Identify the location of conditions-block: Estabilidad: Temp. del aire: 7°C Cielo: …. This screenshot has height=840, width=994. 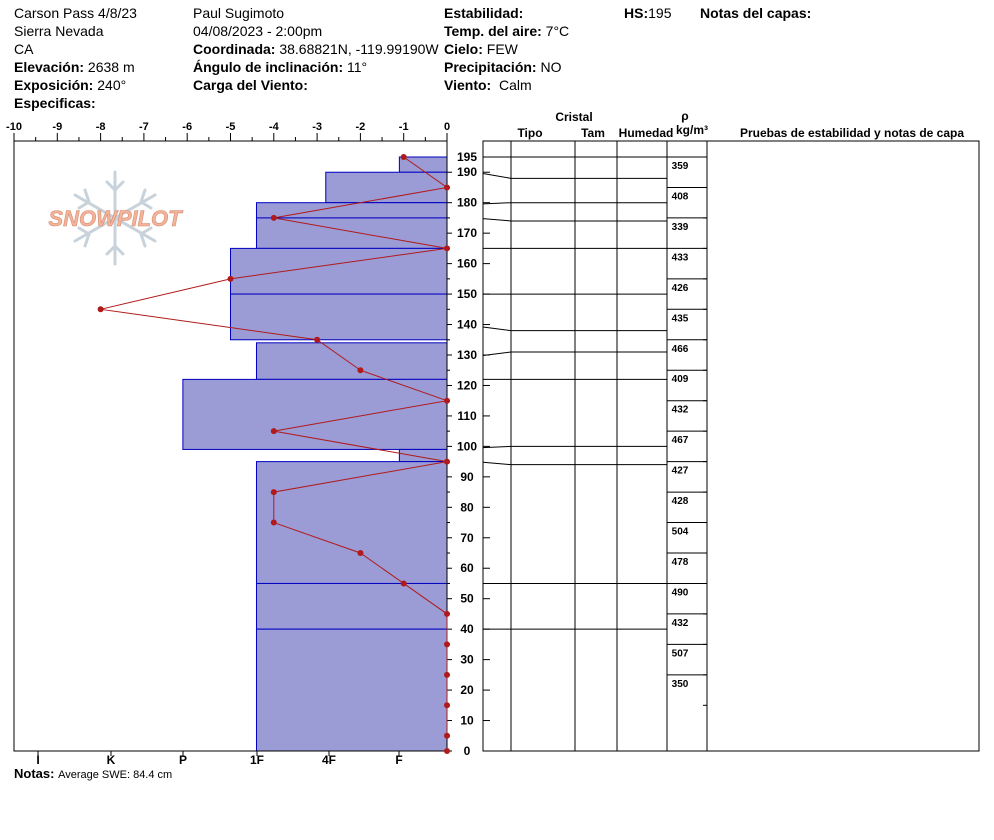
(506, 49).